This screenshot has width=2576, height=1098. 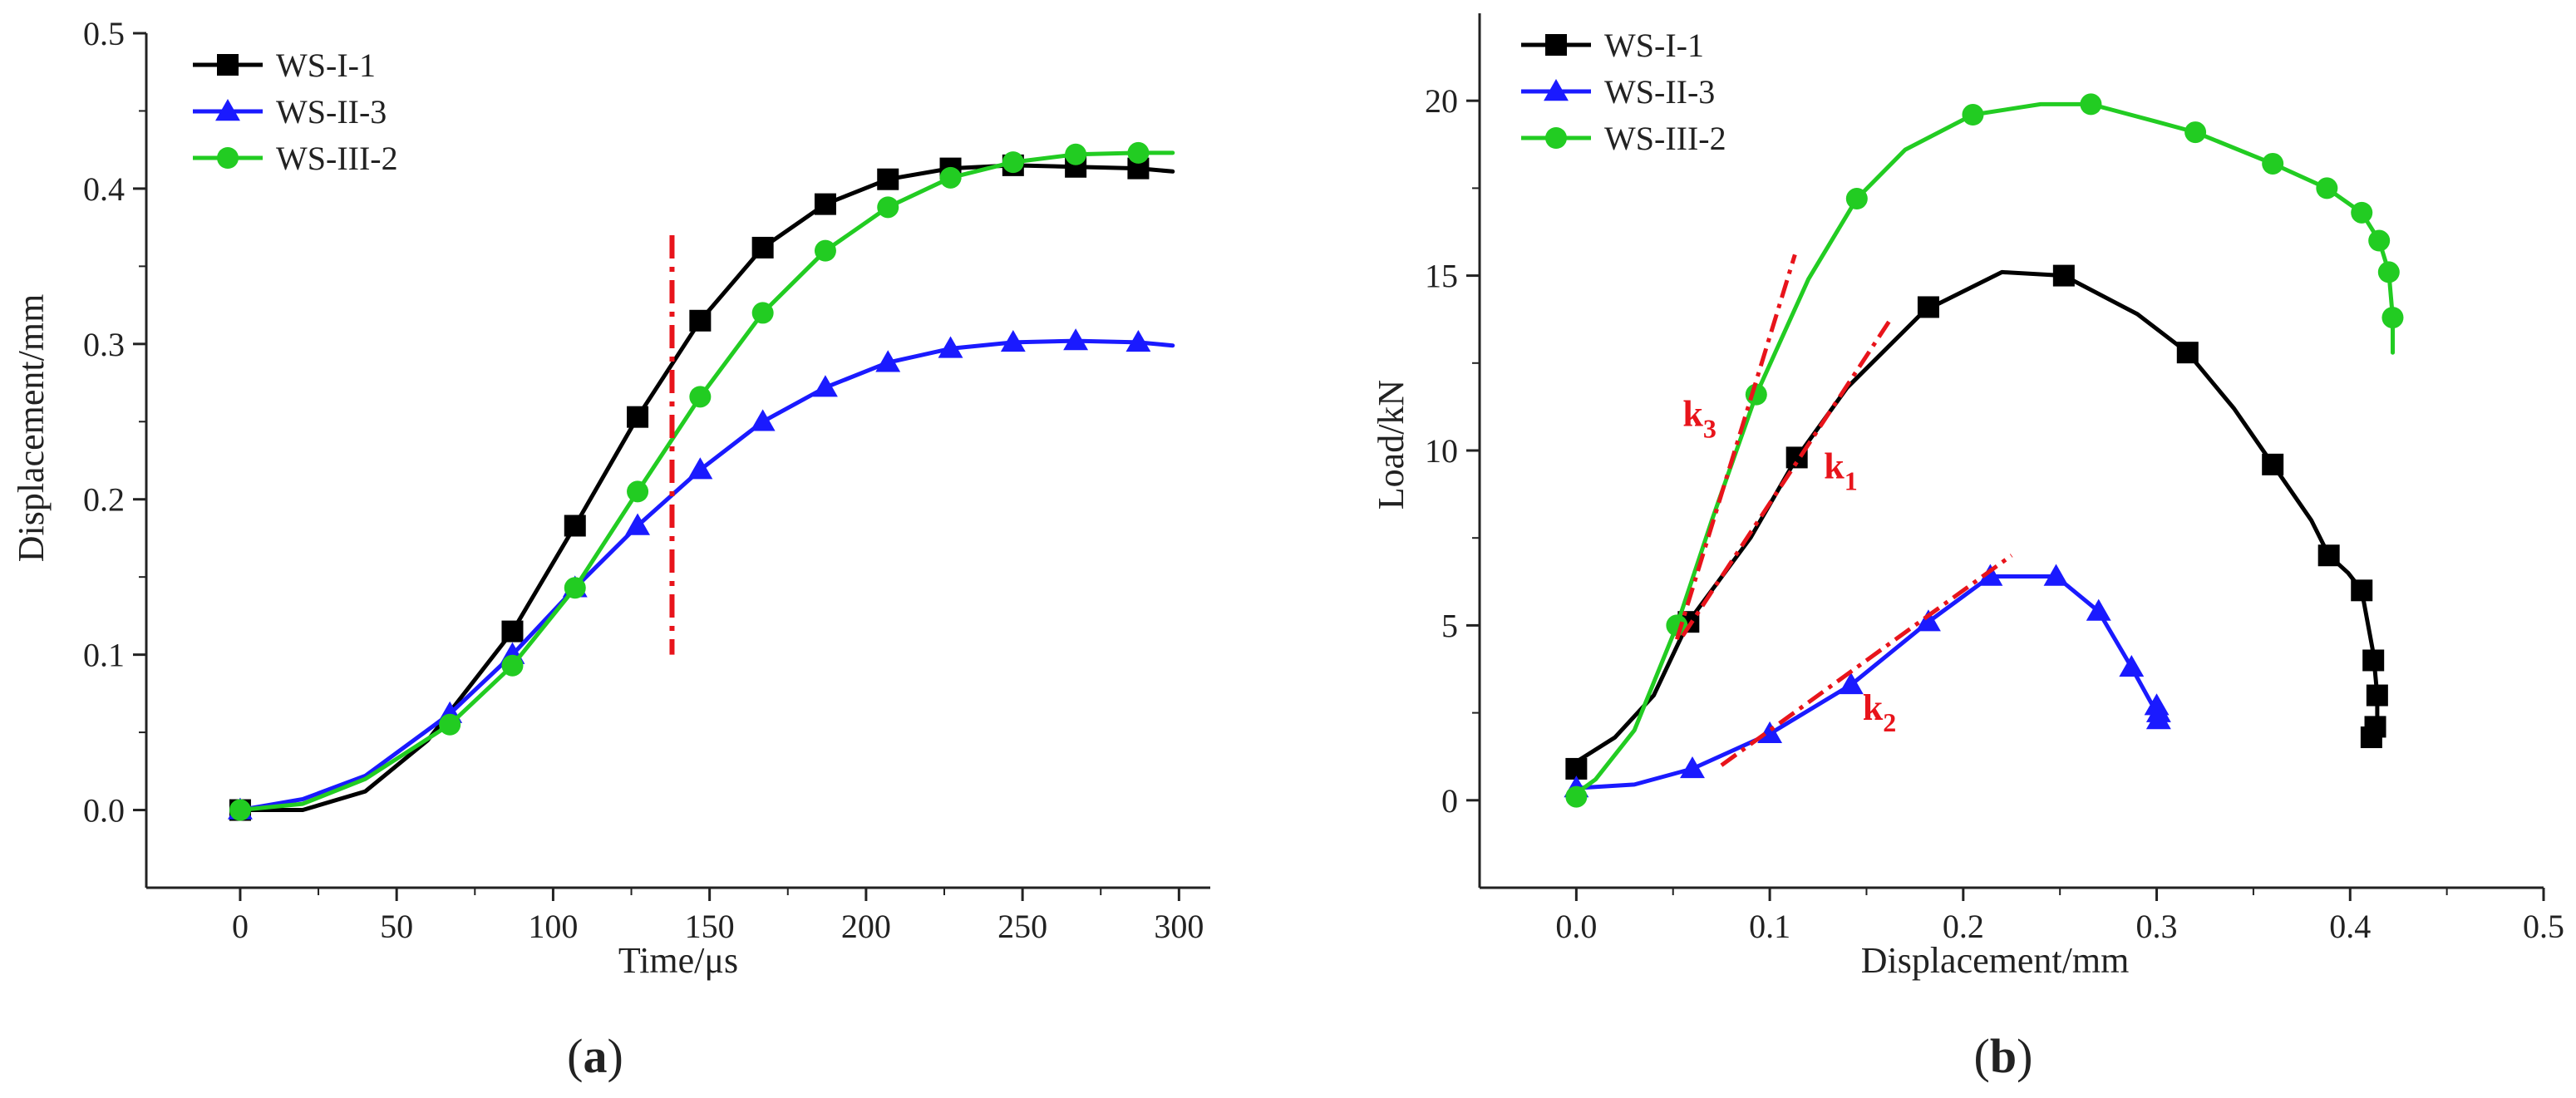 I want to click on panel-b-x-tick-label: 0.3, so click(x=2157, y=926).